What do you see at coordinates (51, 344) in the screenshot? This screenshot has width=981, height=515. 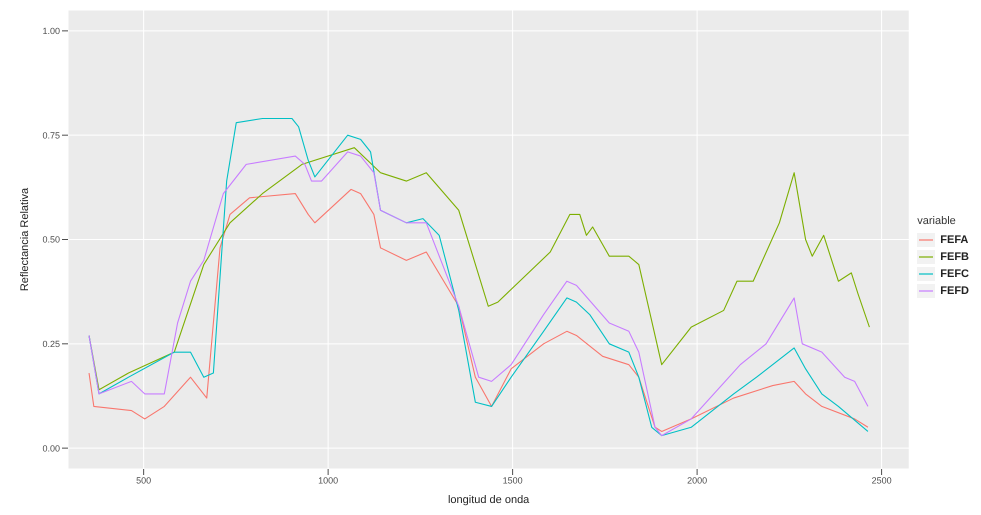 I see `y-tick-label: 0.25` at bounding box center [51, 344].